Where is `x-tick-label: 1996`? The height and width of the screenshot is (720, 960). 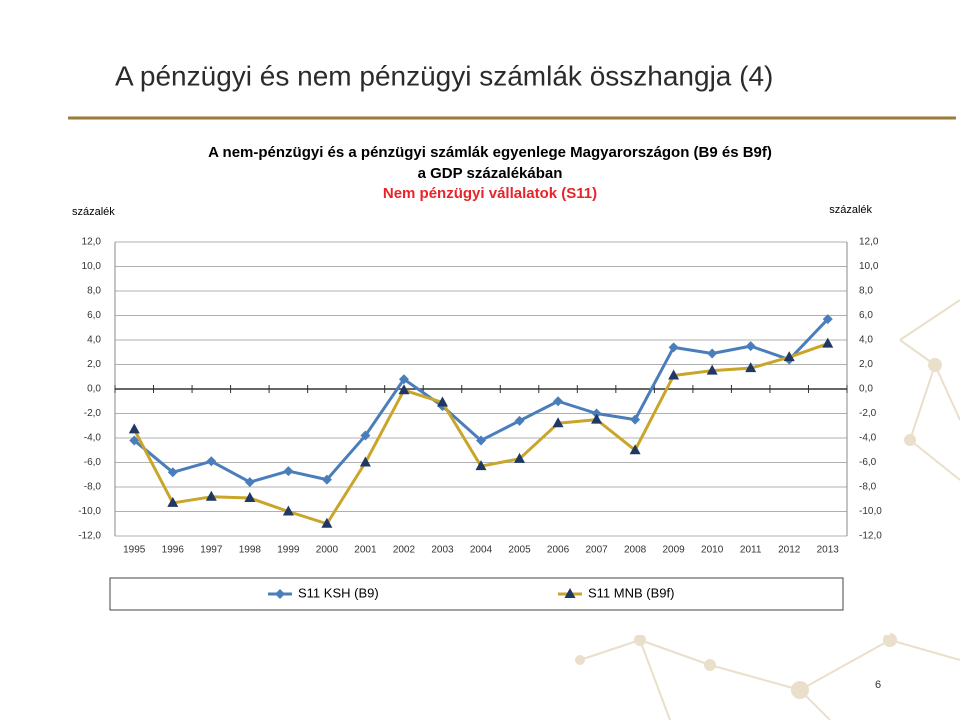
x-tick-label: 1996 is located at coordinates (173, 550).